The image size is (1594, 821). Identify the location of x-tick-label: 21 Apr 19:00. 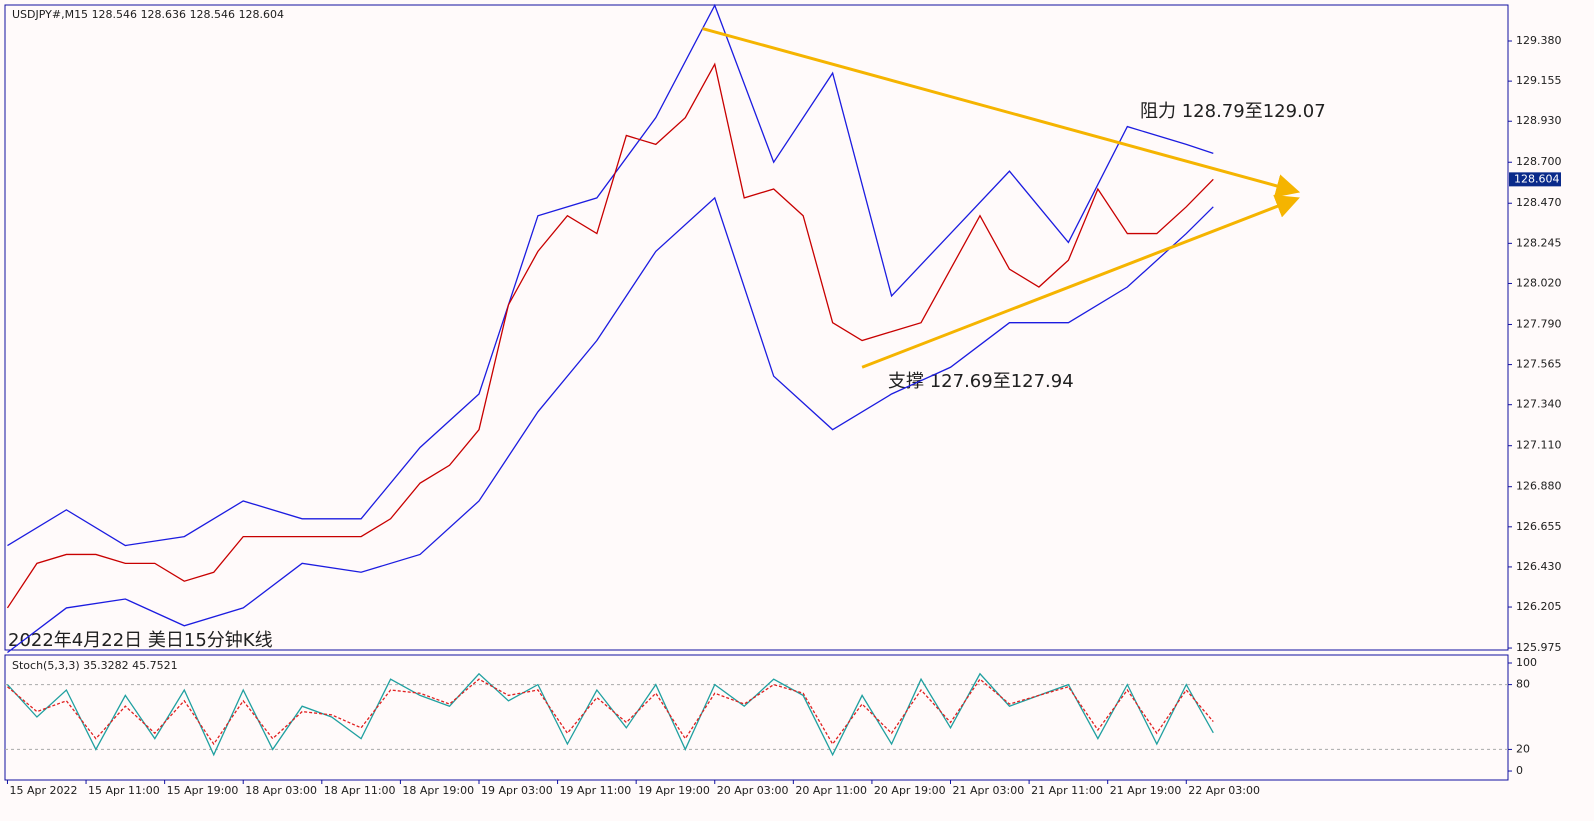
(1146, 790).